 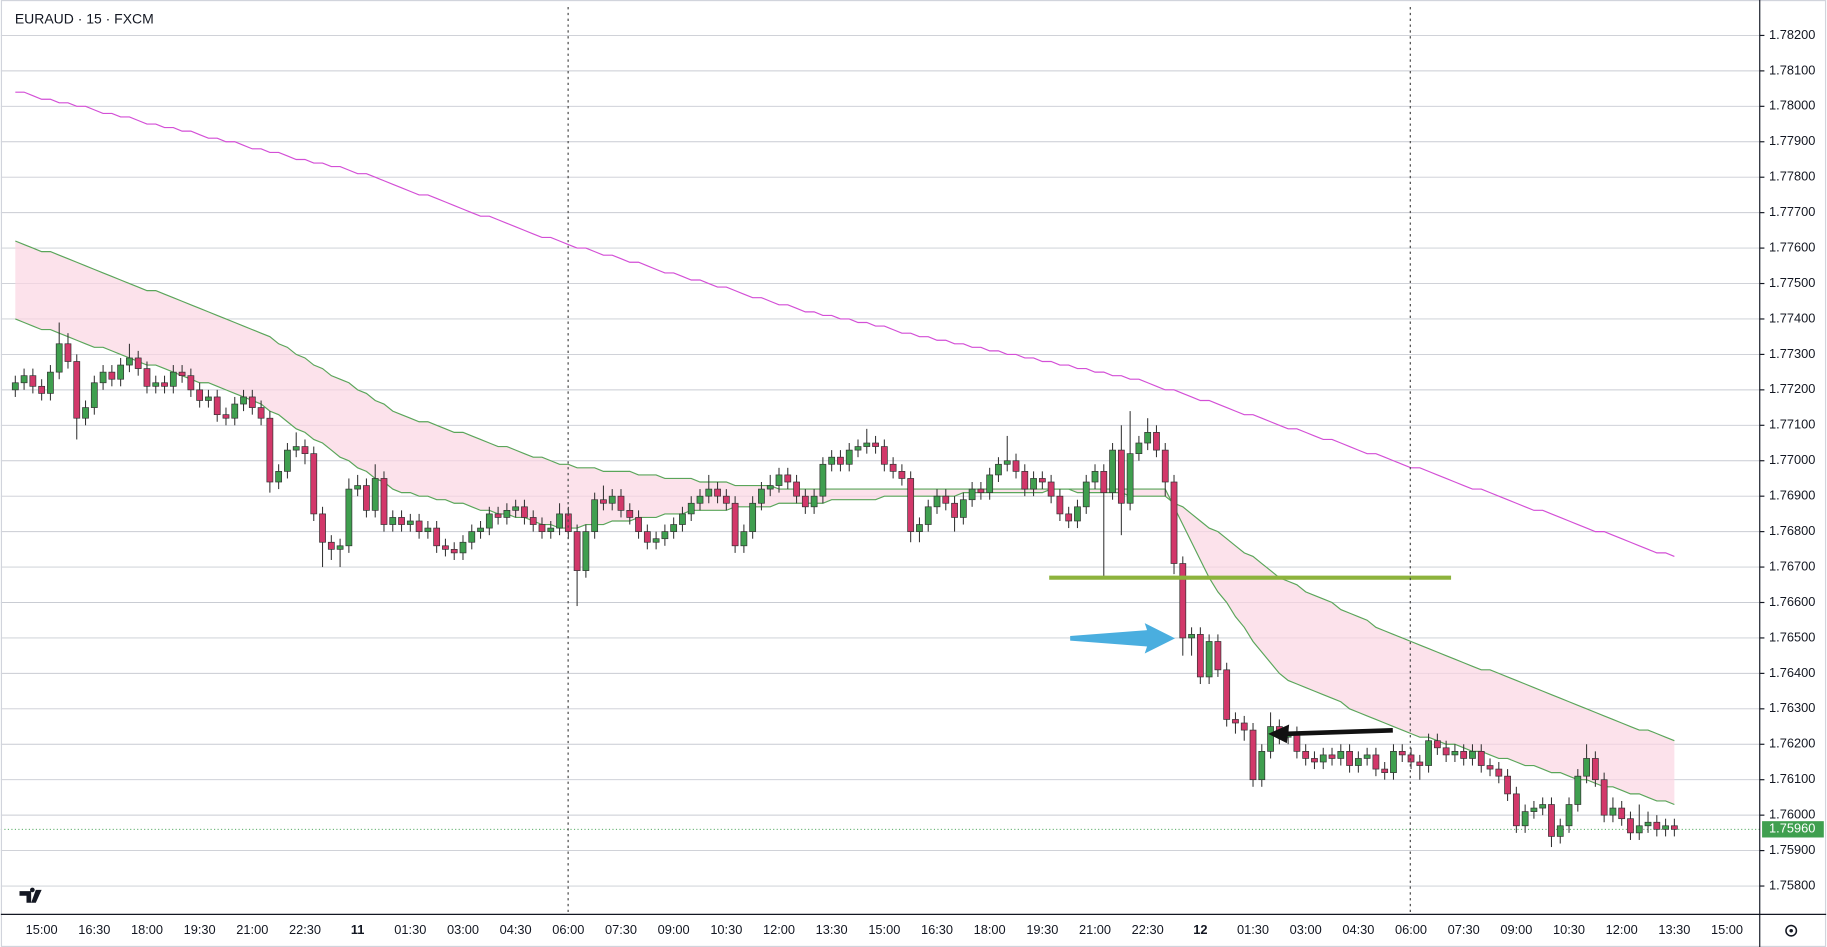 I want to click on x-tick-label: 13:30, so click(x=1674, y=929).